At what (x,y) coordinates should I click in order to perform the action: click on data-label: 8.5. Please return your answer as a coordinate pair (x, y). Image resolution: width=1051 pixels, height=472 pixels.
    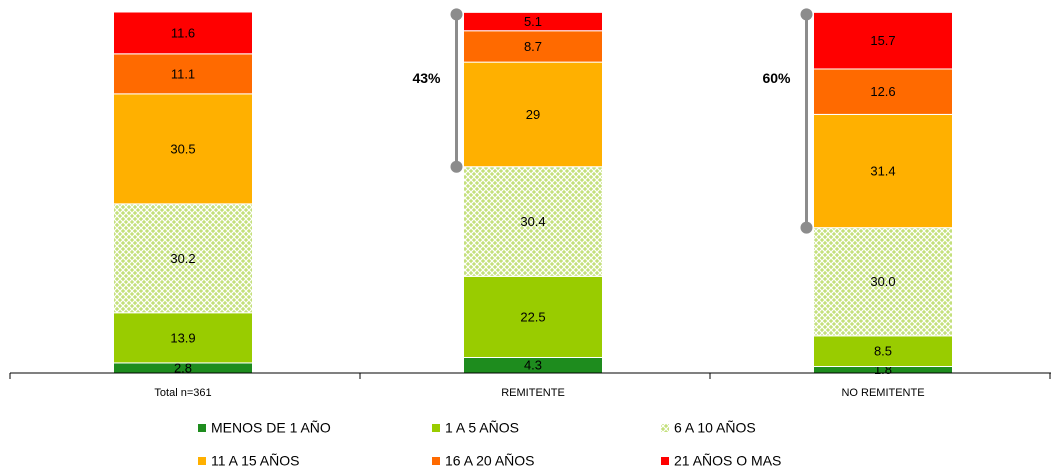
    Looking at the image, I should click on (883, 351).